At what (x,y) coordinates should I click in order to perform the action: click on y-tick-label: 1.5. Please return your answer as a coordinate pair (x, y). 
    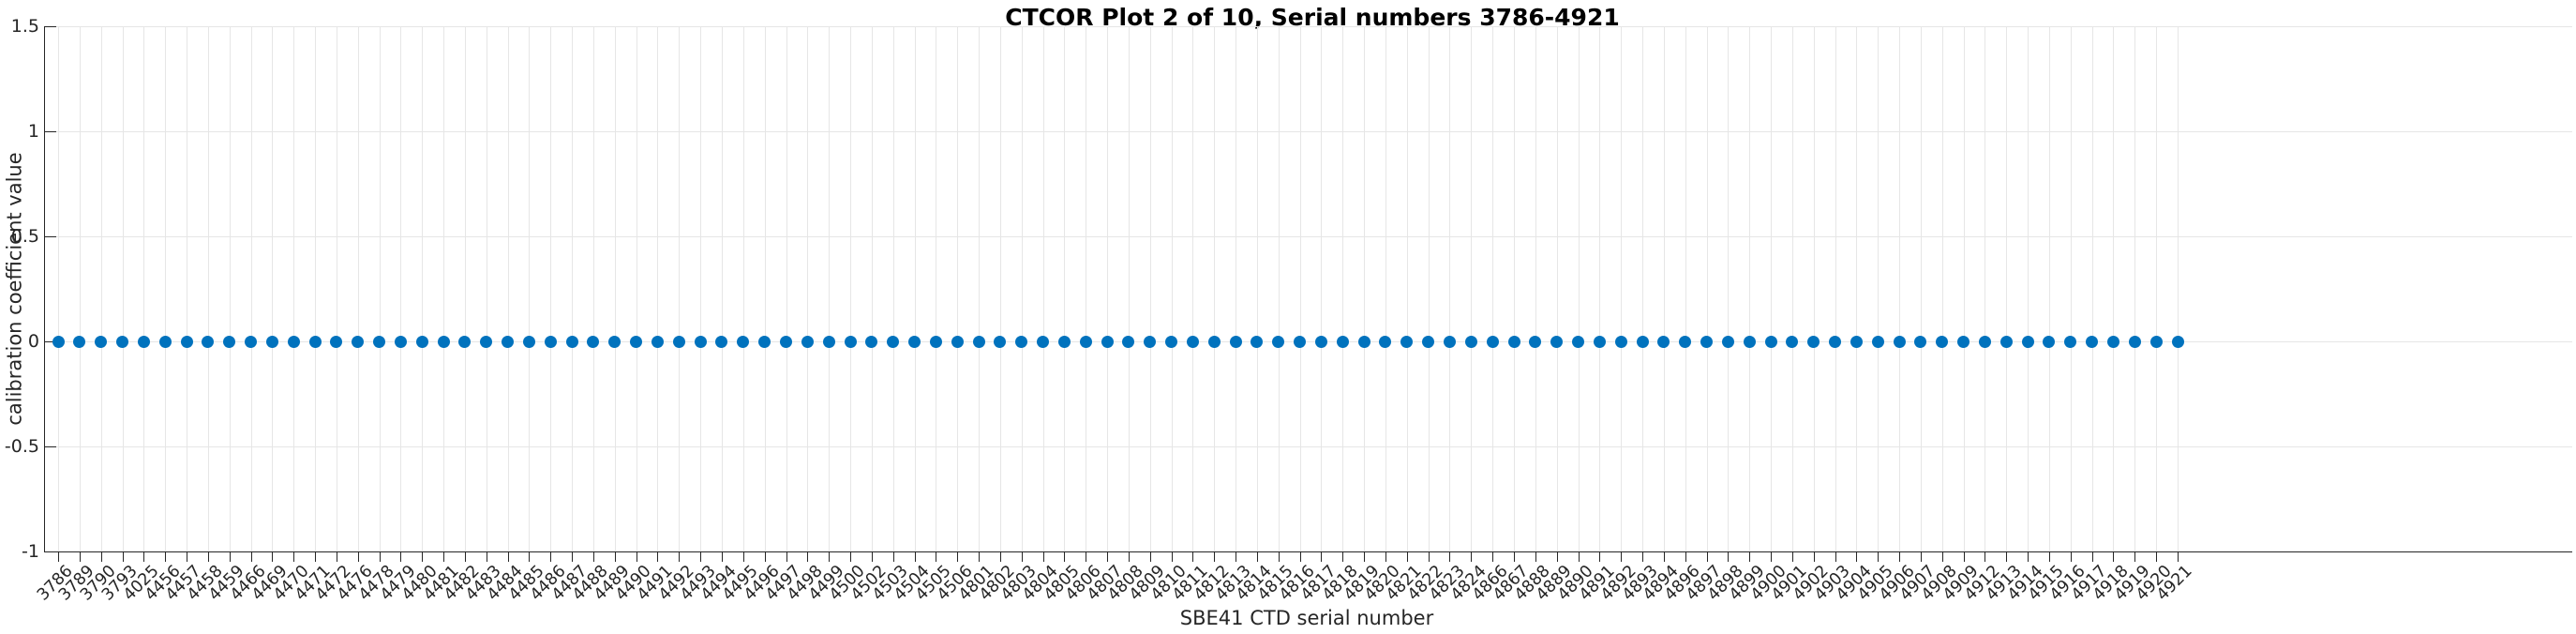
    Looking at the image, I should click on (24, 26).